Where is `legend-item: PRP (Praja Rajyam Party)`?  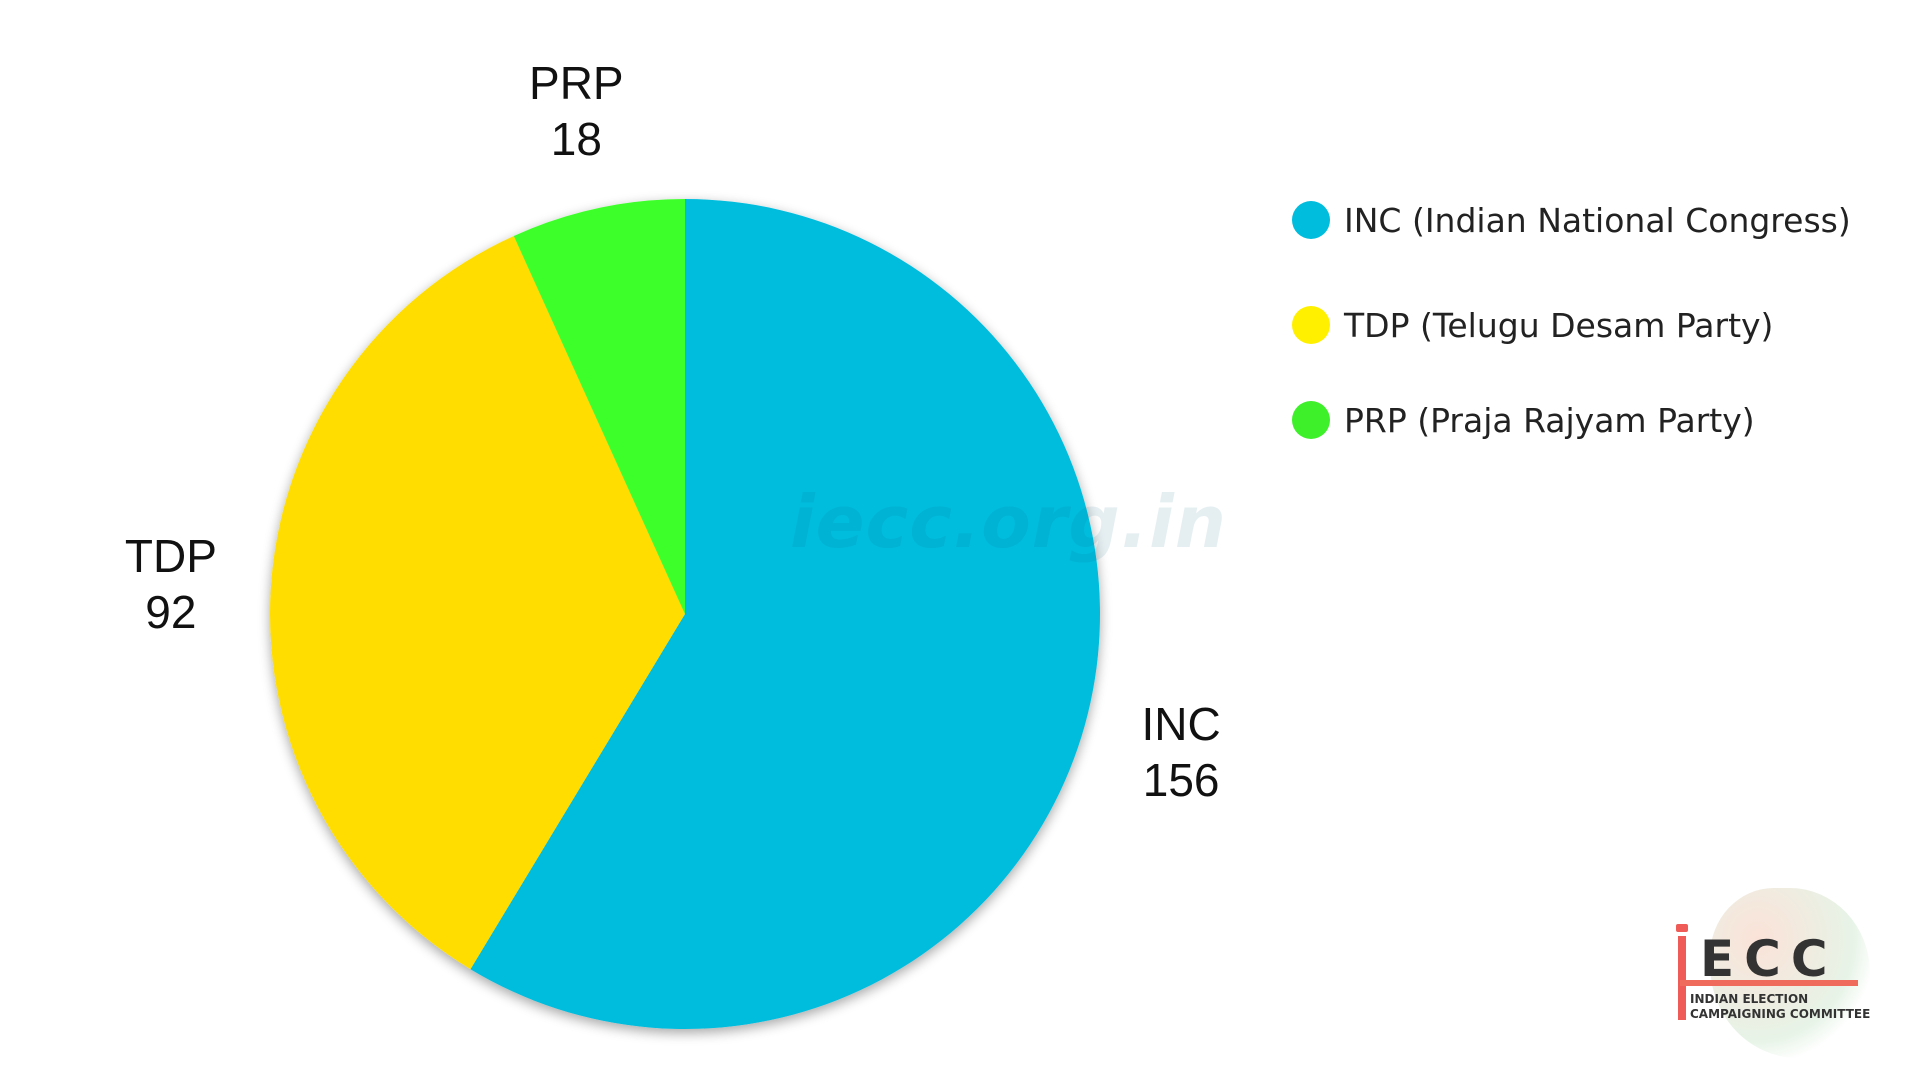 legend-item: PRP (Praja Rajyam Party) is located at coordinates (1602, 420).